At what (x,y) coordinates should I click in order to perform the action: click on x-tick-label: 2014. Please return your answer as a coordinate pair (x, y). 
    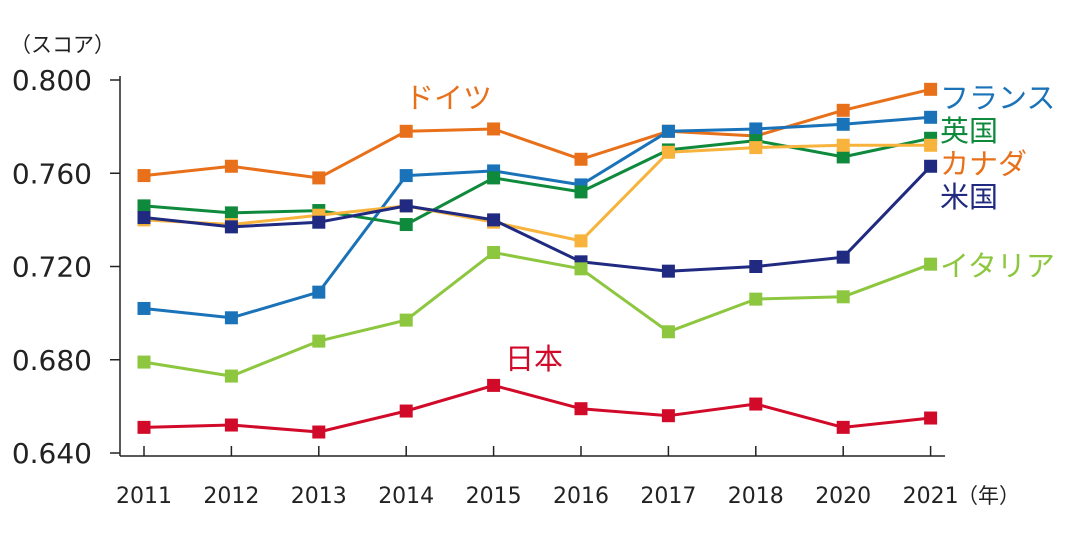
    Looking at the image, I should click on (406, 496).